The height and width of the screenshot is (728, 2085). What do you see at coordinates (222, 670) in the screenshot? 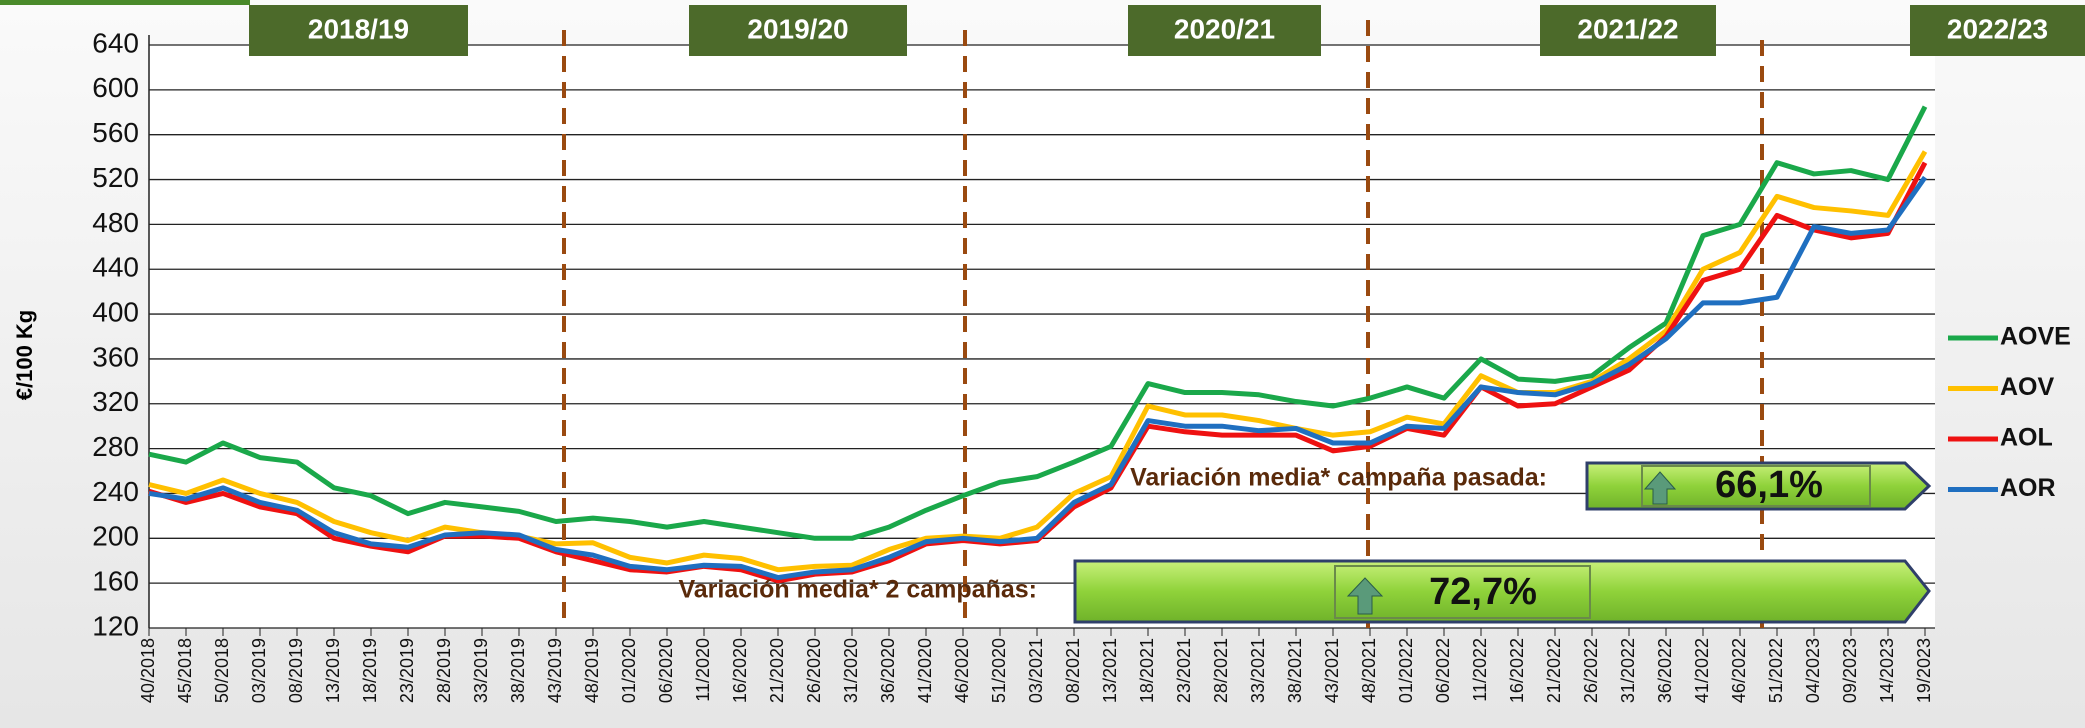
I see `x-tick-label: 50/2018` at bounding box center [222, 670].